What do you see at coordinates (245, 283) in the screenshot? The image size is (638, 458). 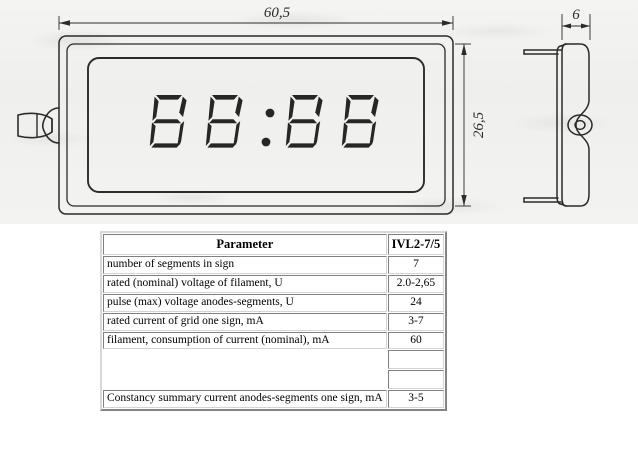 I see `param-label: rated (nominal) voltage of filament, U` at bounding box center [245, 283].